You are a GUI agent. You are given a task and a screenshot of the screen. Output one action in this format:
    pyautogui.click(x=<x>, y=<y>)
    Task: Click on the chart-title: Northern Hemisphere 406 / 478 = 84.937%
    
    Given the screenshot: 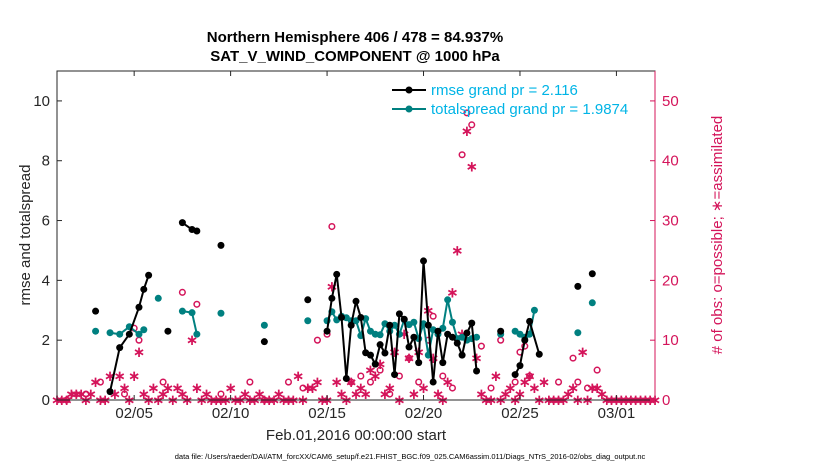 What is the action you would take?
    pyautogui.click(x=355, y=37)
    